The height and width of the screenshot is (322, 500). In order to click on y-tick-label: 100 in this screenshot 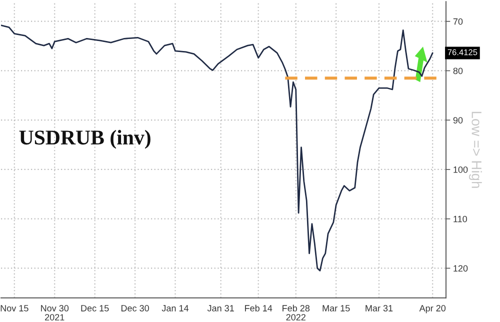, I will do `click(461, 169)`.